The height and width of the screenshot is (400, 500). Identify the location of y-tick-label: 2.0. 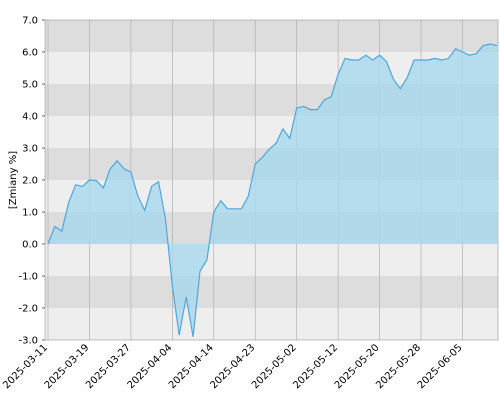
(30, 181).